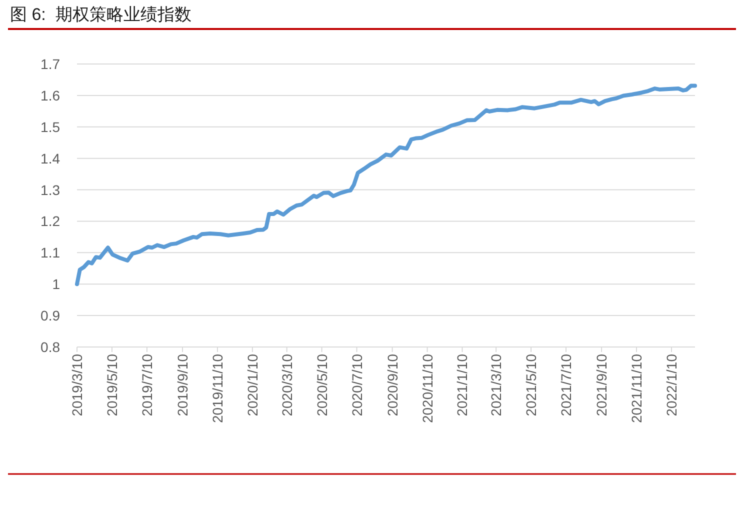 The image size is (744, 513). I want to click on x-tick-label: 2020/3/10, so click(286, 385).